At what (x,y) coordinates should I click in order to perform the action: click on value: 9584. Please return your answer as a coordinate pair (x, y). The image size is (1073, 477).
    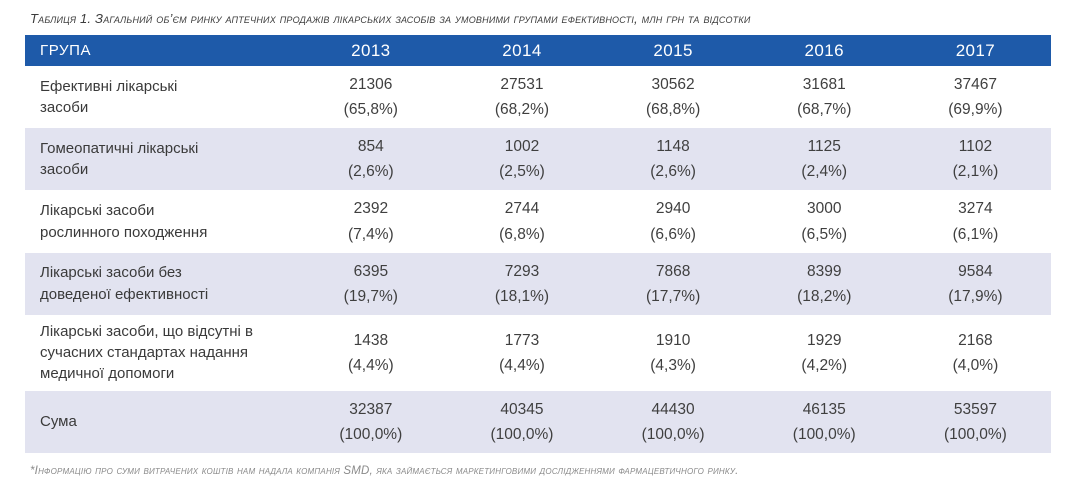
    Looking at the image, I should click on (975, 271).